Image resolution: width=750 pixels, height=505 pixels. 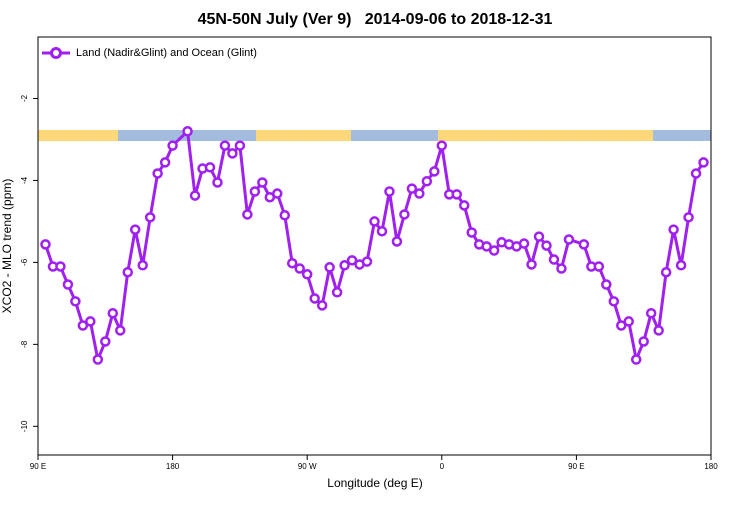 What do you see at coordinates (166, 53) in the screenshot?
I see `legend-label: Land (Nadir&Glint) and Ocean (Glint)` at bounding box center [166, 53].